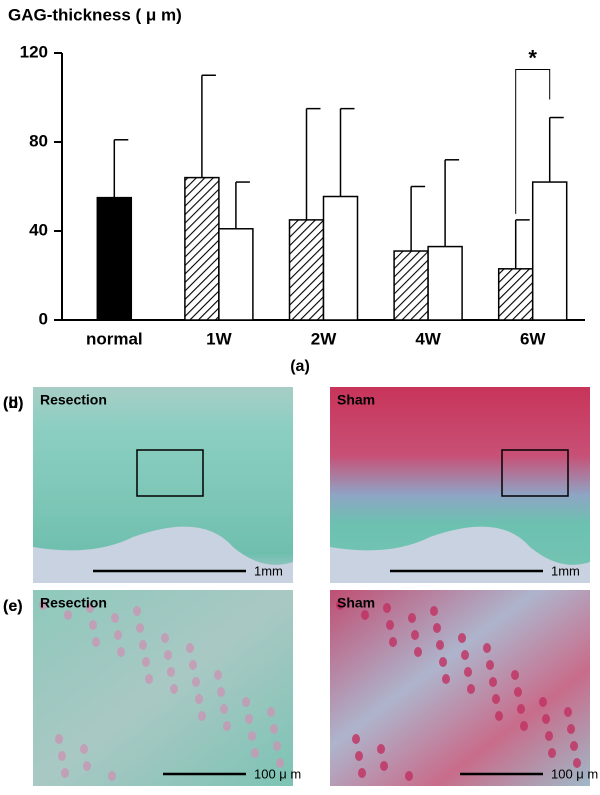 The width and height of the screenshot is (600, 795). Describe the element at coordinates (38, 140) in the screenshot. I see `y-tick-label: 80` at that location.